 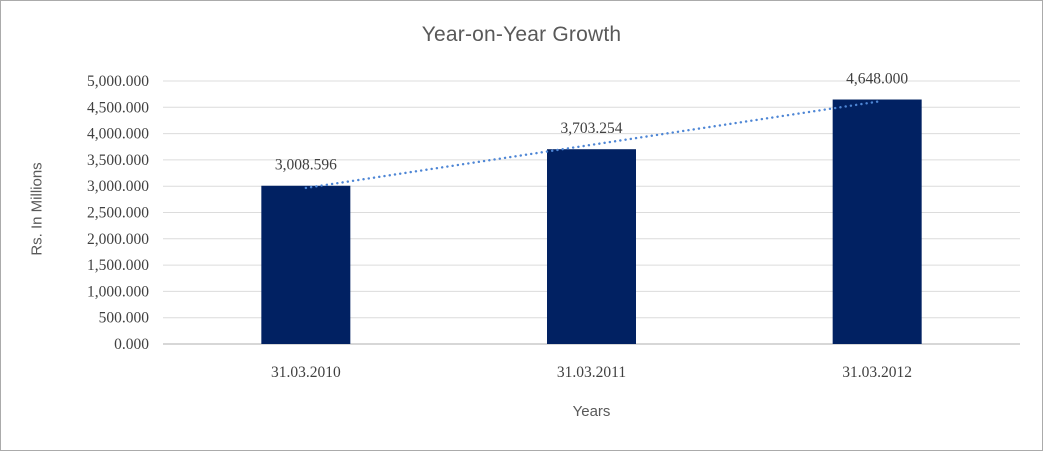 I want to click on x-category-label: 31.03.2012, so click(x=877, y=372).